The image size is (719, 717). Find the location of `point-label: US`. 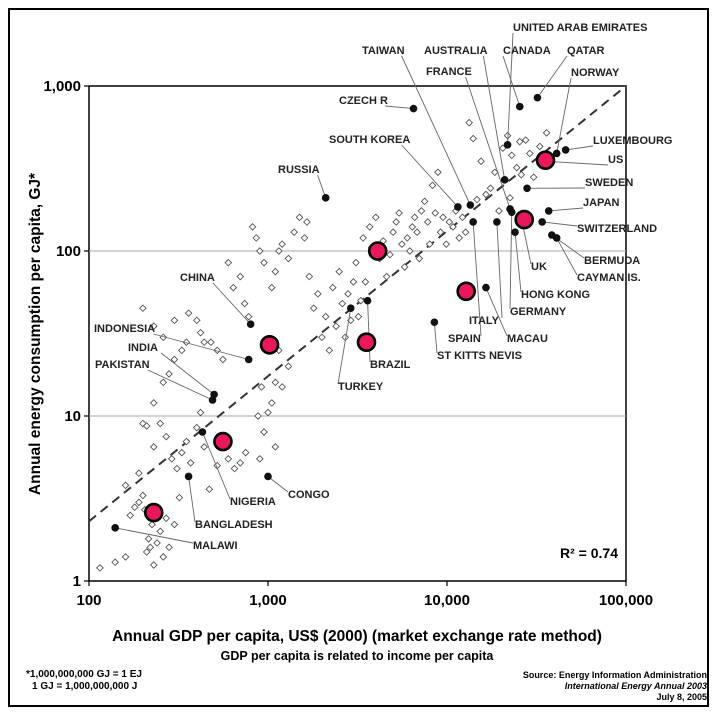

point-label: US is located at coordinates (615, 160).